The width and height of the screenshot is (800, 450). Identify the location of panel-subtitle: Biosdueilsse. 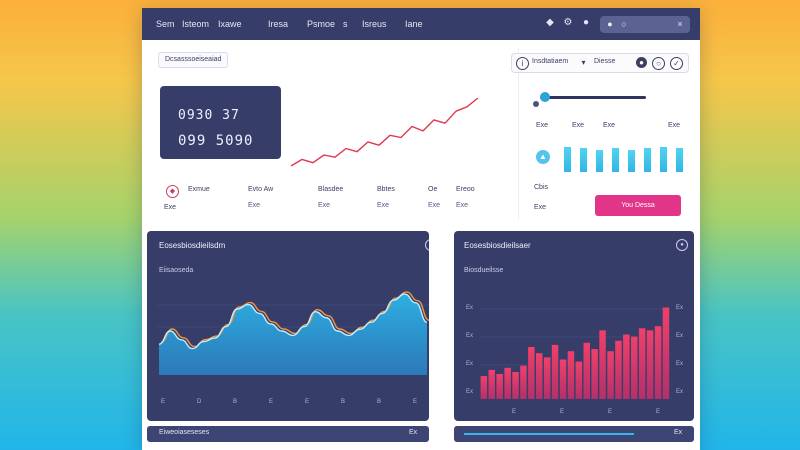
(484, 270).